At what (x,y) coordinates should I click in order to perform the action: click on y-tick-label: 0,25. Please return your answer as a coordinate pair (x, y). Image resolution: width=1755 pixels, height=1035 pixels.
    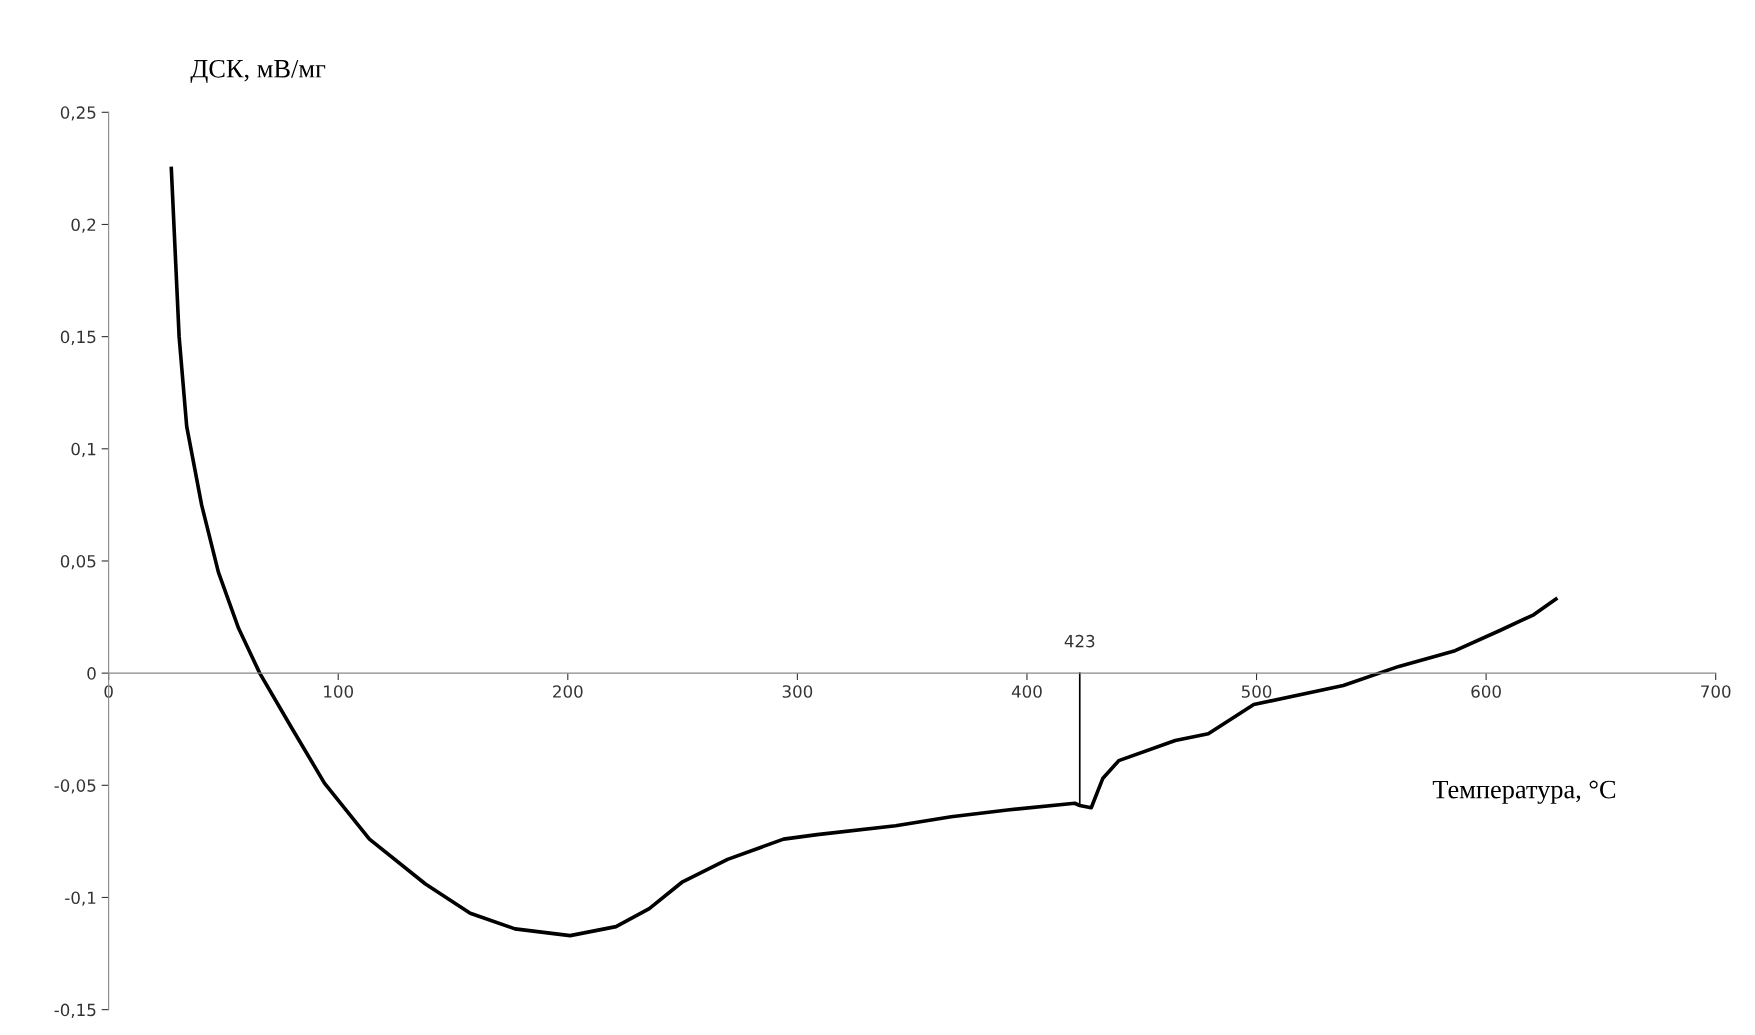
    Looking at the image, I should click on (78, 113).